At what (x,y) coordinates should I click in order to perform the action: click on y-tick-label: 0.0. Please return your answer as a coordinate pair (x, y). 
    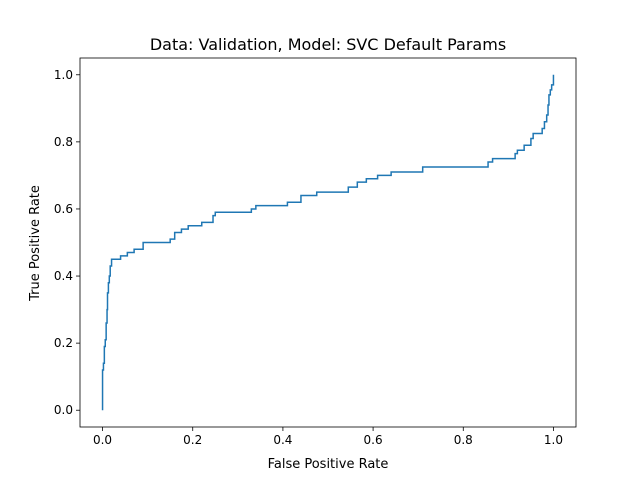
    Looking at the image, I should click on (63, 410).